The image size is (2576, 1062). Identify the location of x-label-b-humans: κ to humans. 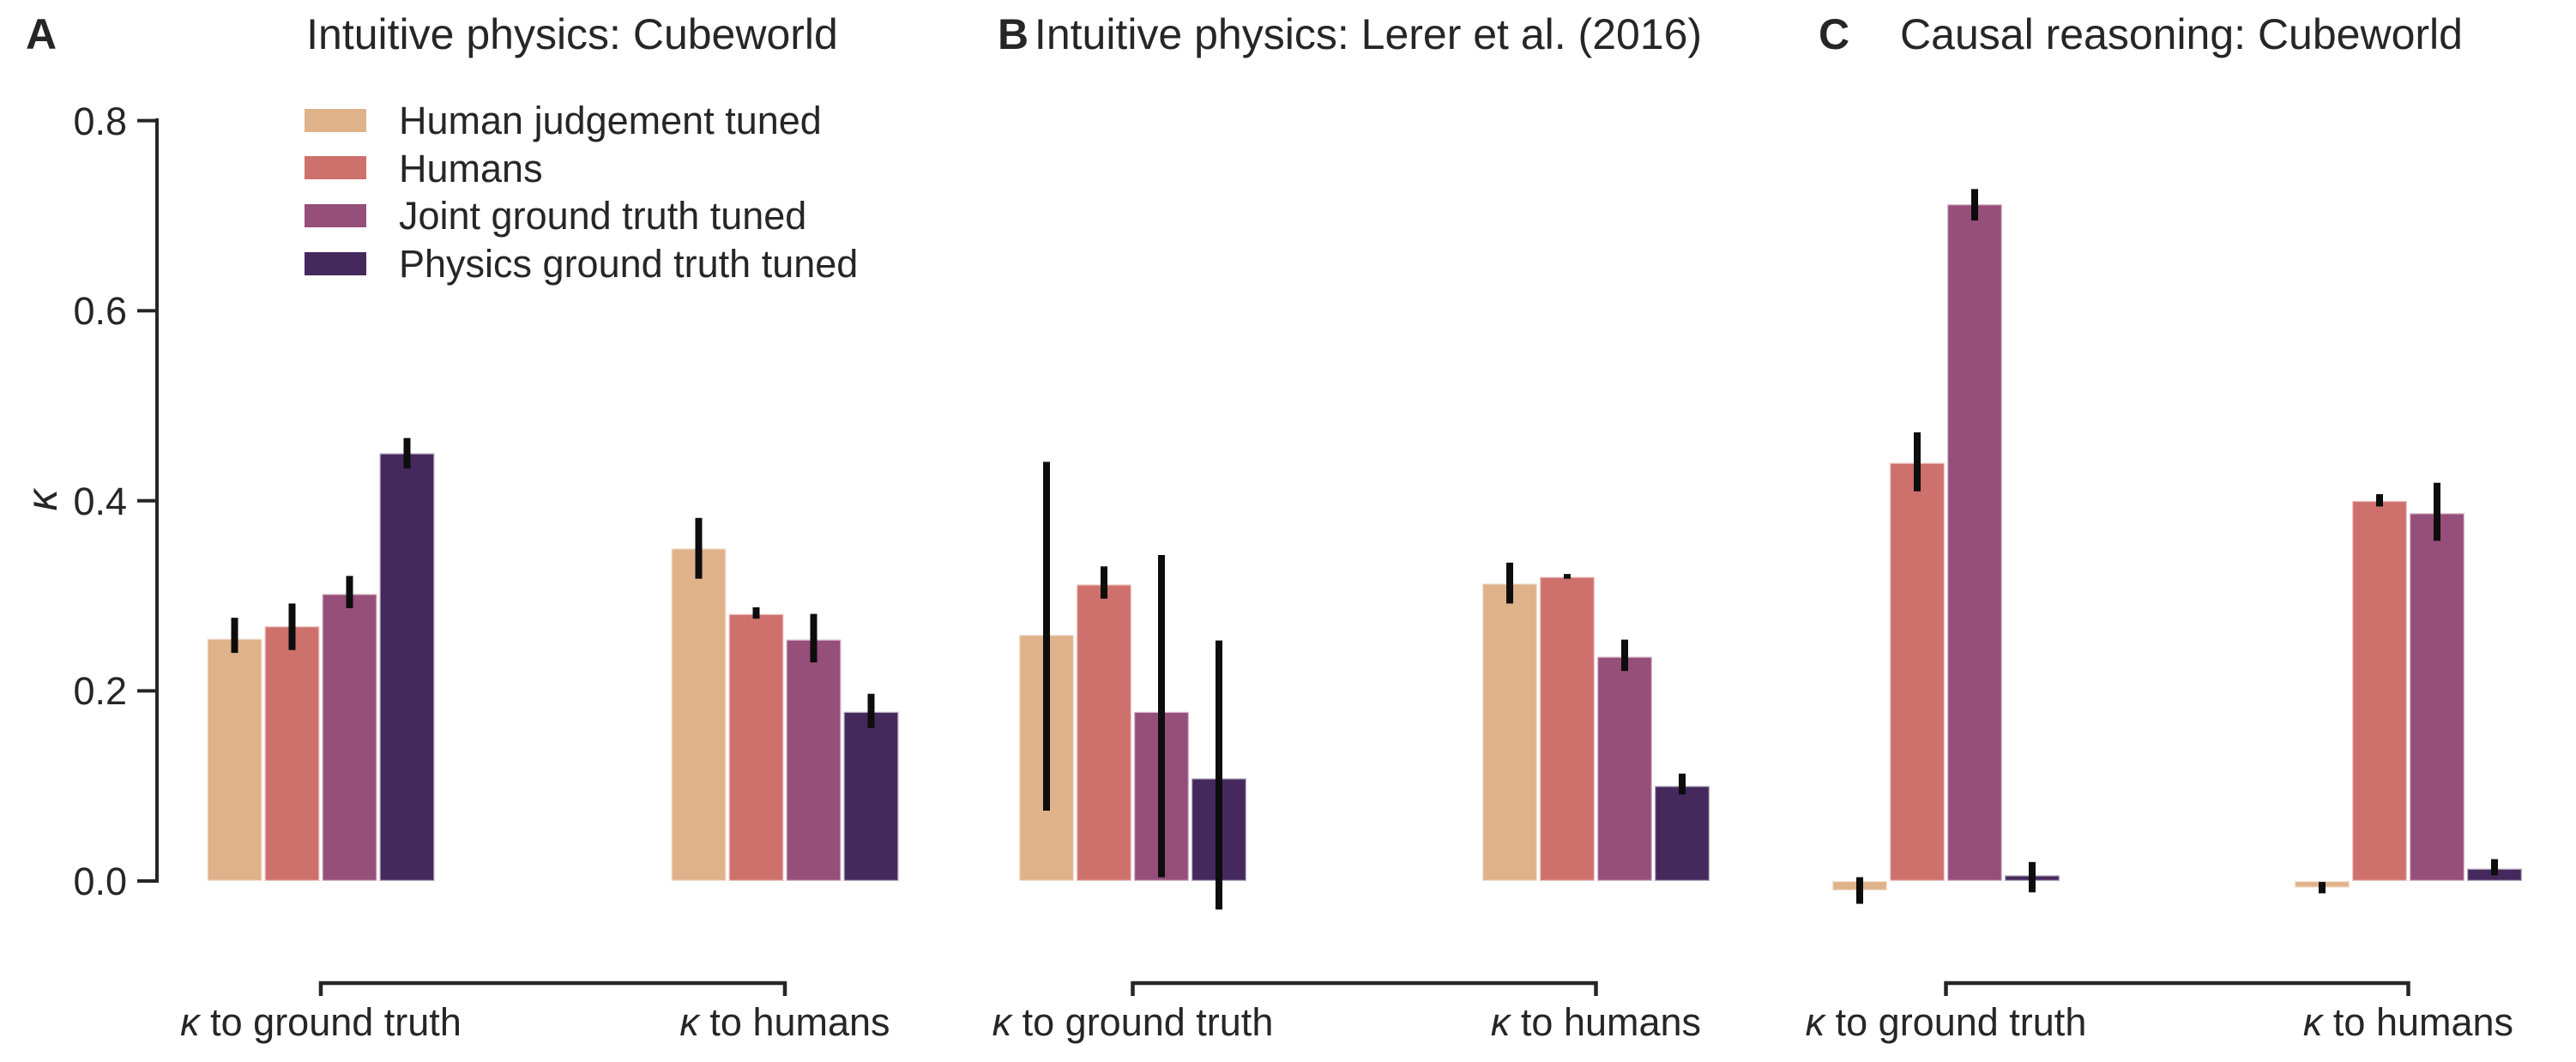
(1596, 1022).